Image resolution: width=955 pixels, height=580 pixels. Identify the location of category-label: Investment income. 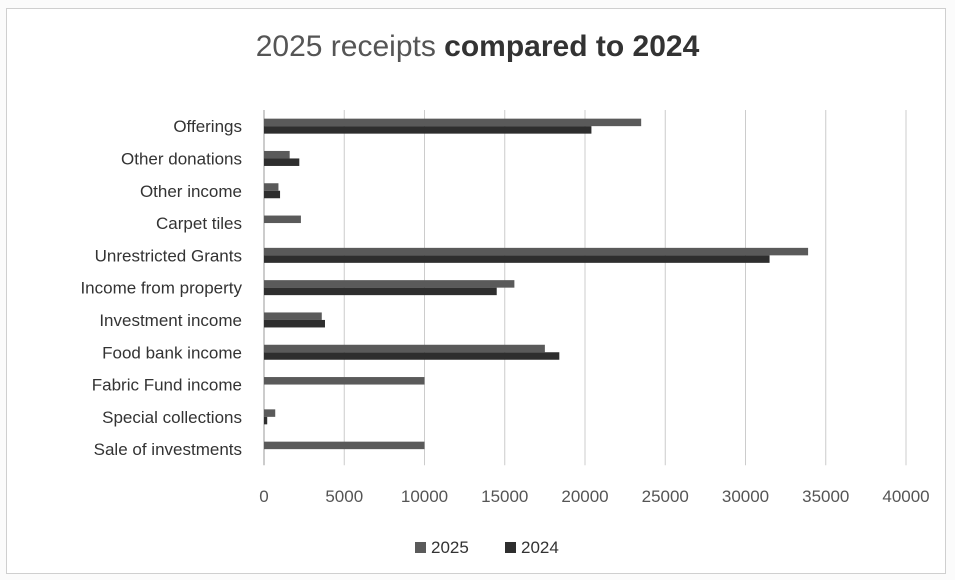
(170, 320).